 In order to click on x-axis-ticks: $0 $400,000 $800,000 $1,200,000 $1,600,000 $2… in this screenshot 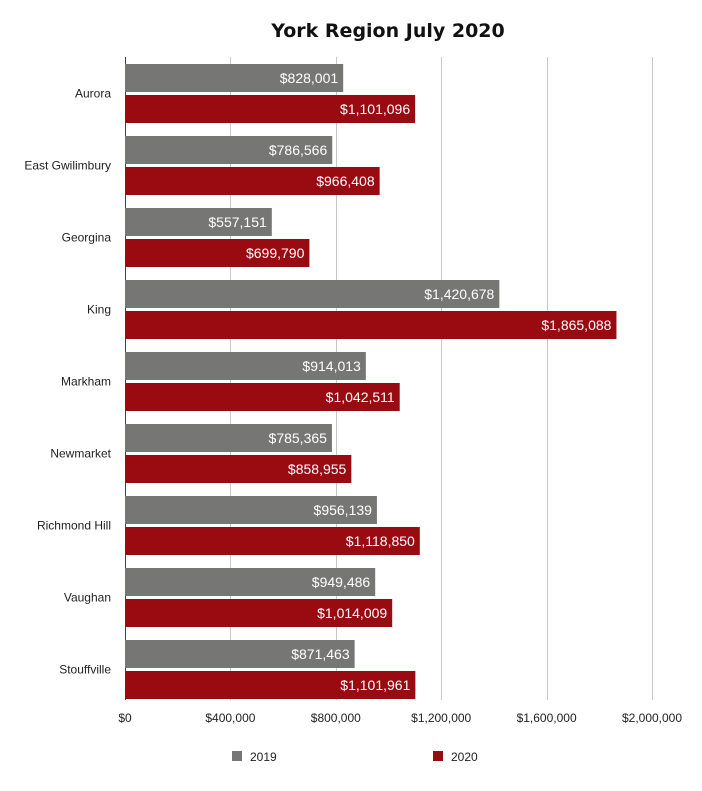, I will do `click(400, 718)`.